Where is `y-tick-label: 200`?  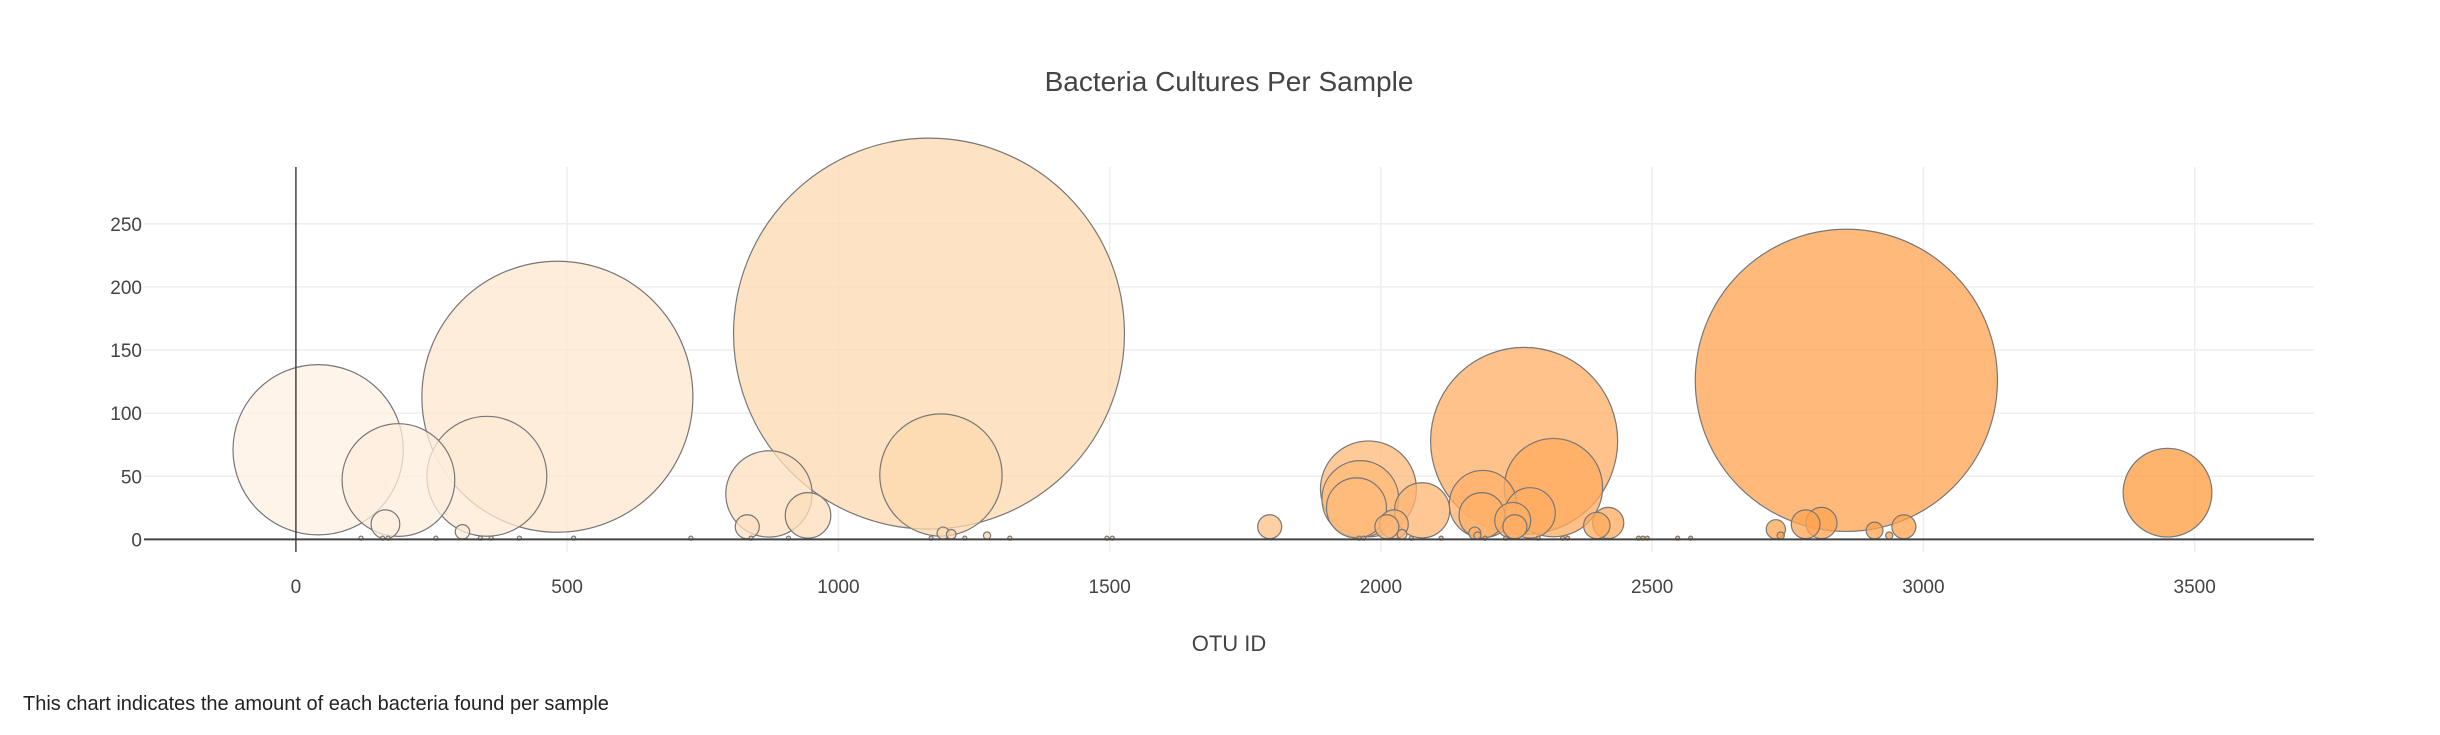
y-tick-label: 200 is located at coordinates (126, 288).